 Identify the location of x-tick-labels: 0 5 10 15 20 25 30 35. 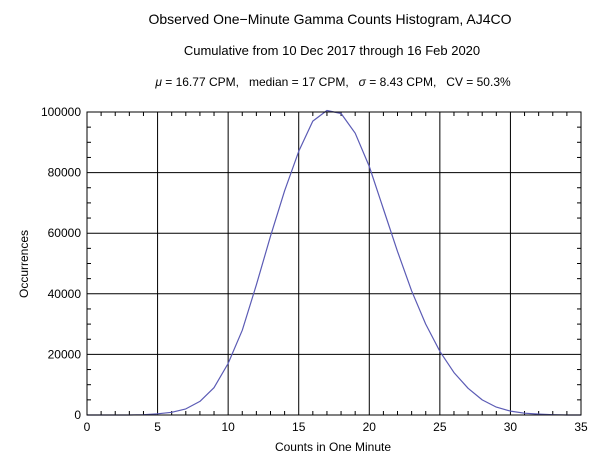
(336, 427).